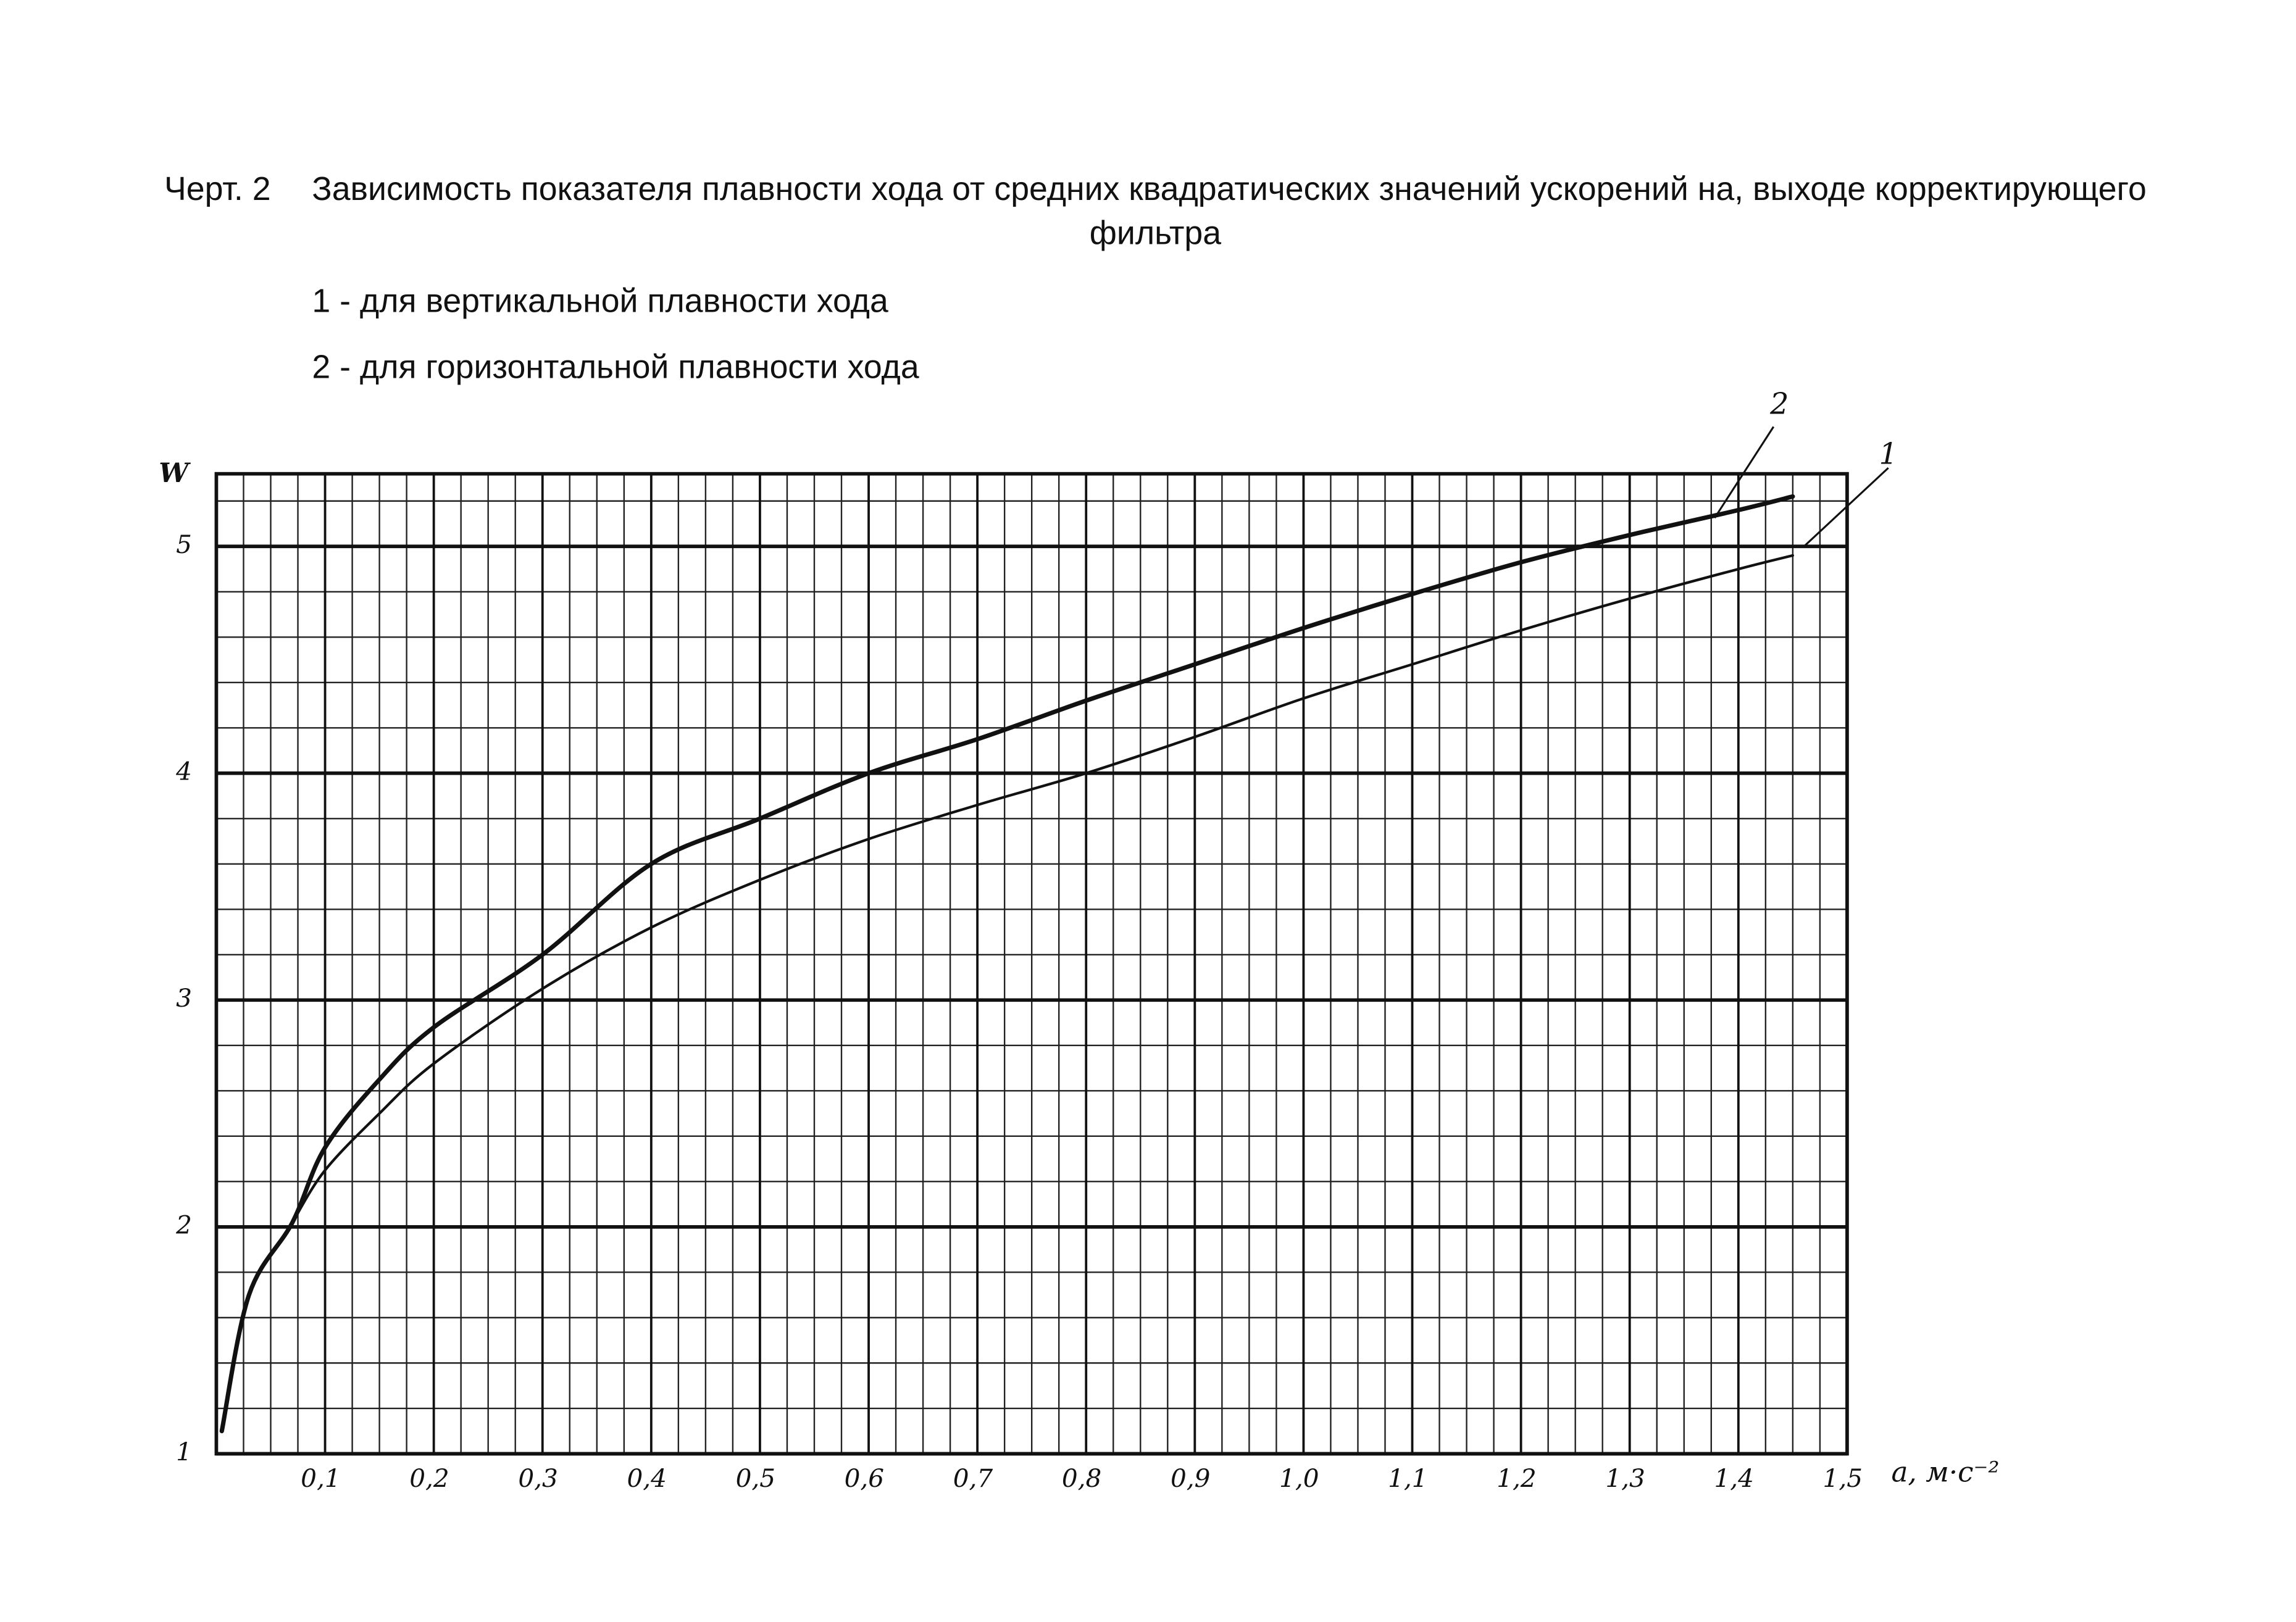 The width and height of the screenshot is (2296, 1622). Describe the element at coordinates (1945, 1472) in the screenshot. I see `x-axis-label: a, м·с⁻²` at that location.